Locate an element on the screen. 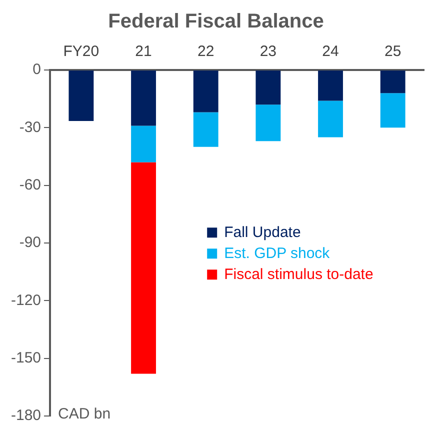 The image size is (444, 436). x-tick-label: FY20 is located at coordinates (81, 51).